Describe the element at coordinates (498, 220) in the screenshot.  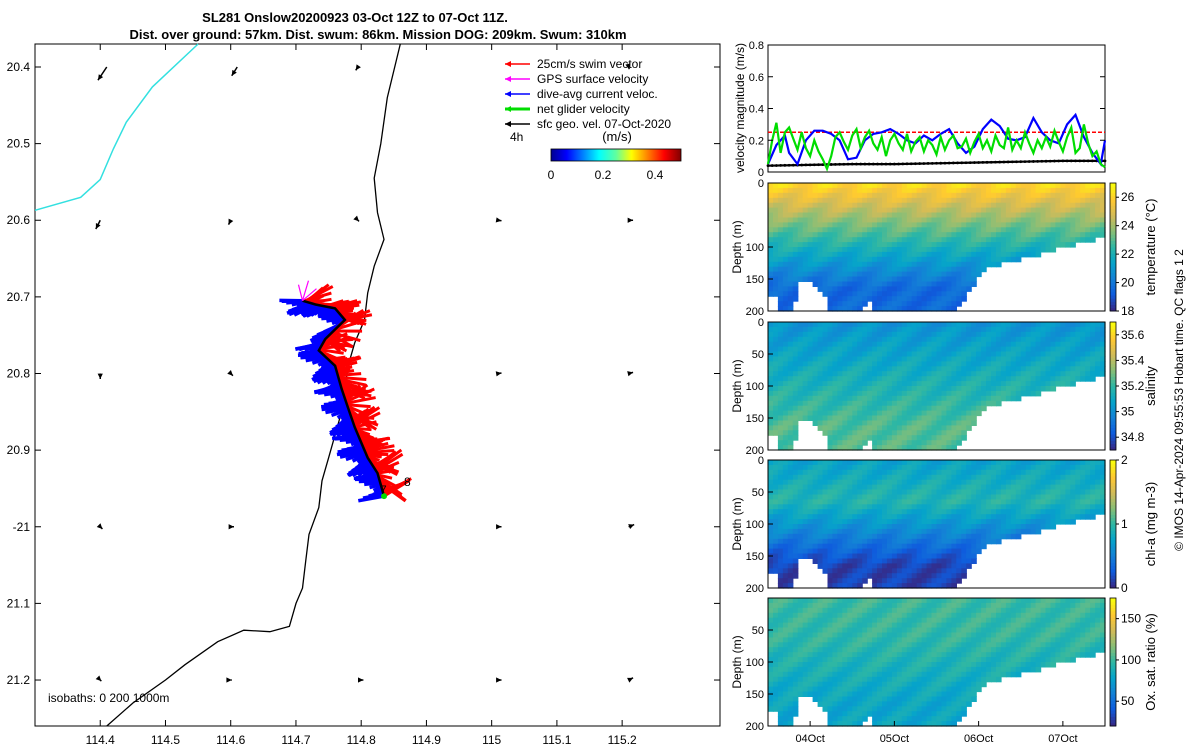
I see `geo-vector-head` at that location.